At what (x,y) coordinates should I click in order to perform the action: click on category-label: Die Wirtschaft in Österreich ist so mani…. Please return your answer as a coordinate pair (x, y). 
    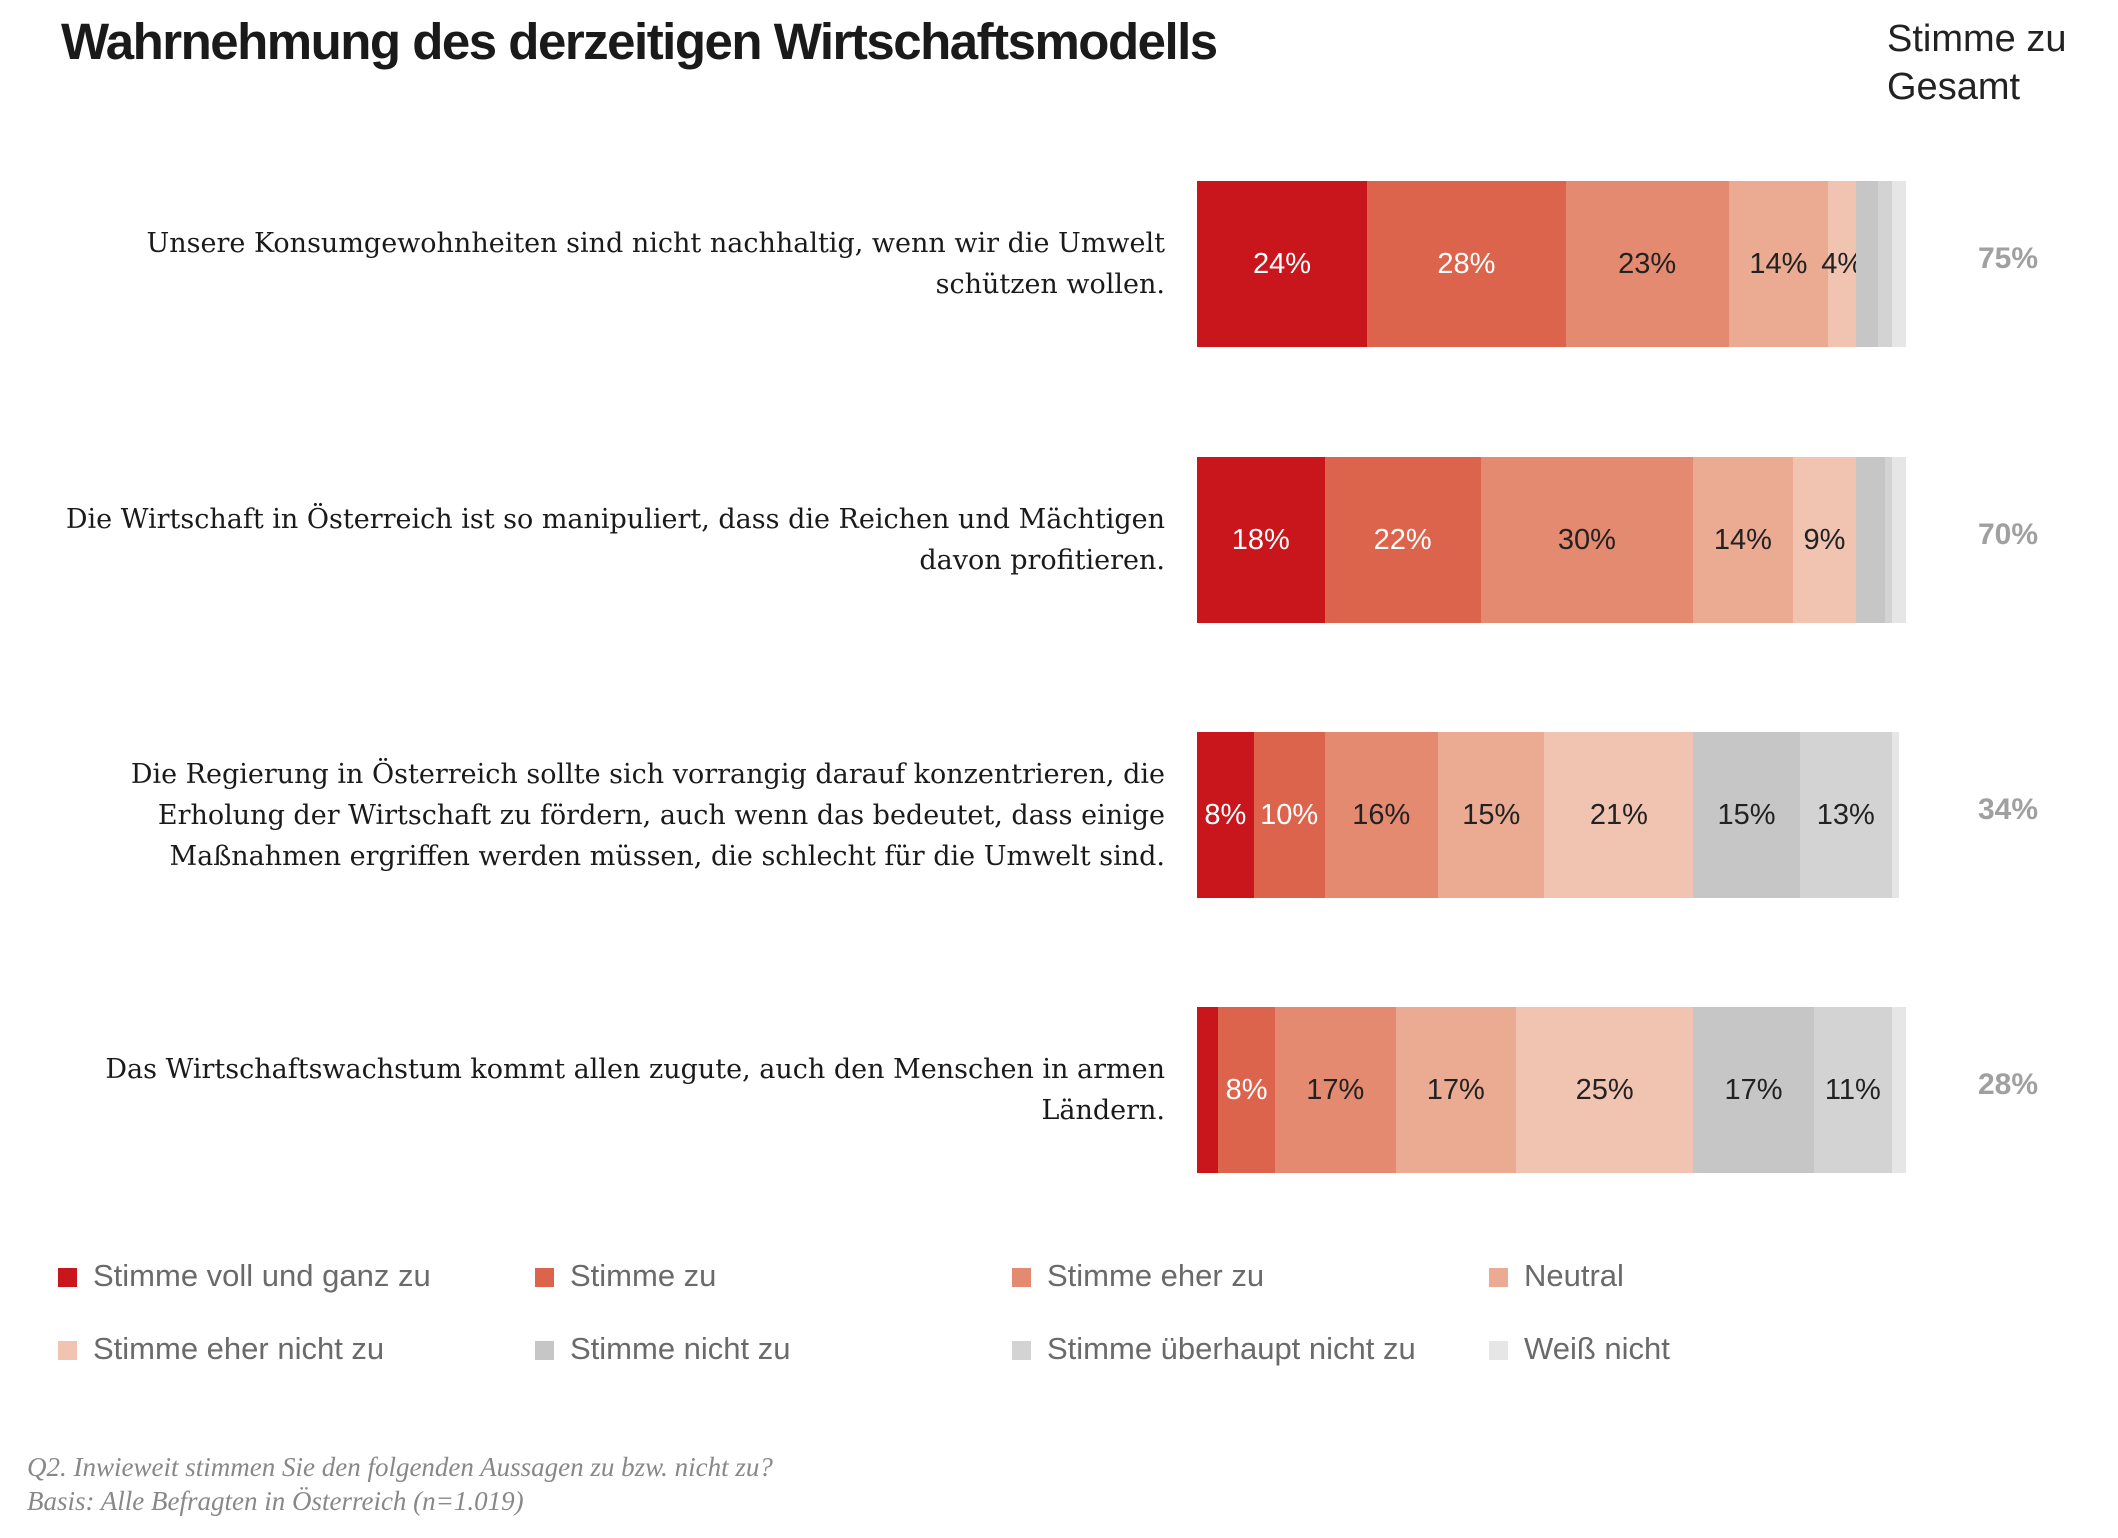
    Looking at the image, I should click on (615, 540).